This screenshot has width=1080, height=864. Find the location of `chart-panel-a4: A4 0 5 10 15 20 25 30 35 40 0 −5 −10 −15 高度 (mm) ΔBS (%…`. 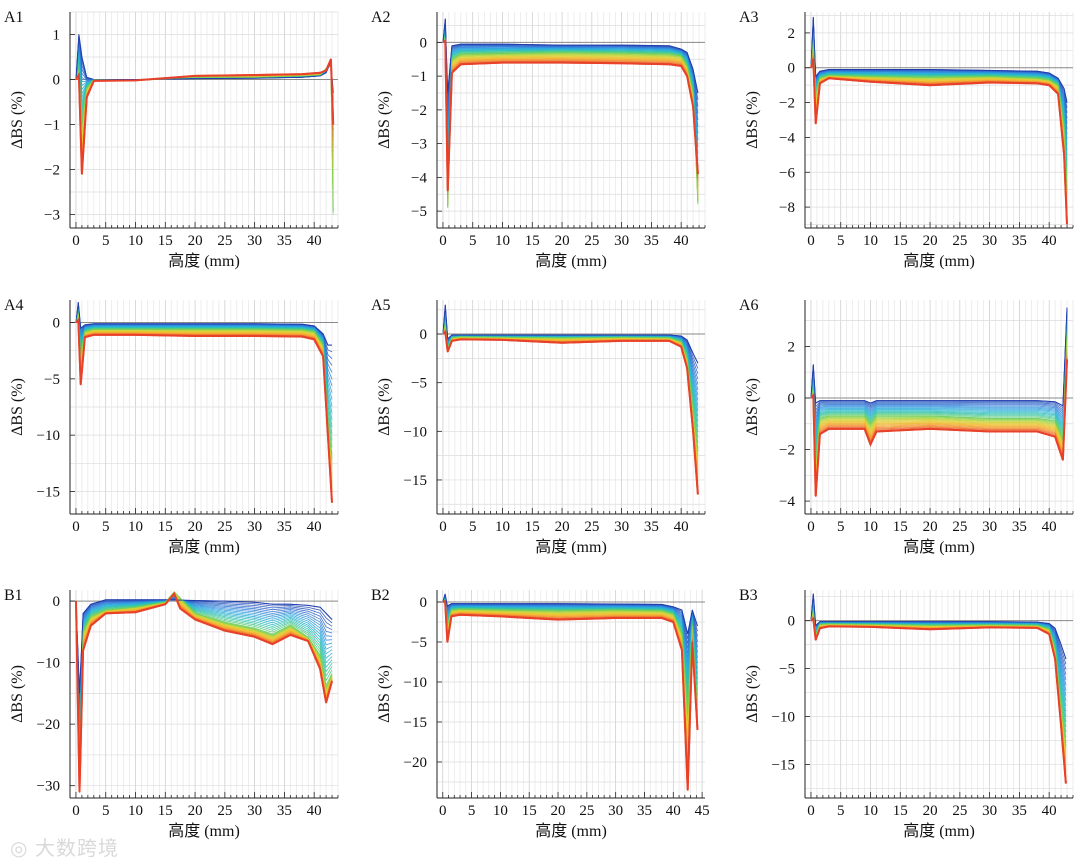

chart-panel-a4: A4 0 5 10 15 20 25 30 35 40 0 −5 −10 −15 高度 (mm) ΔBS (%… is located at coordinates (171, 426).